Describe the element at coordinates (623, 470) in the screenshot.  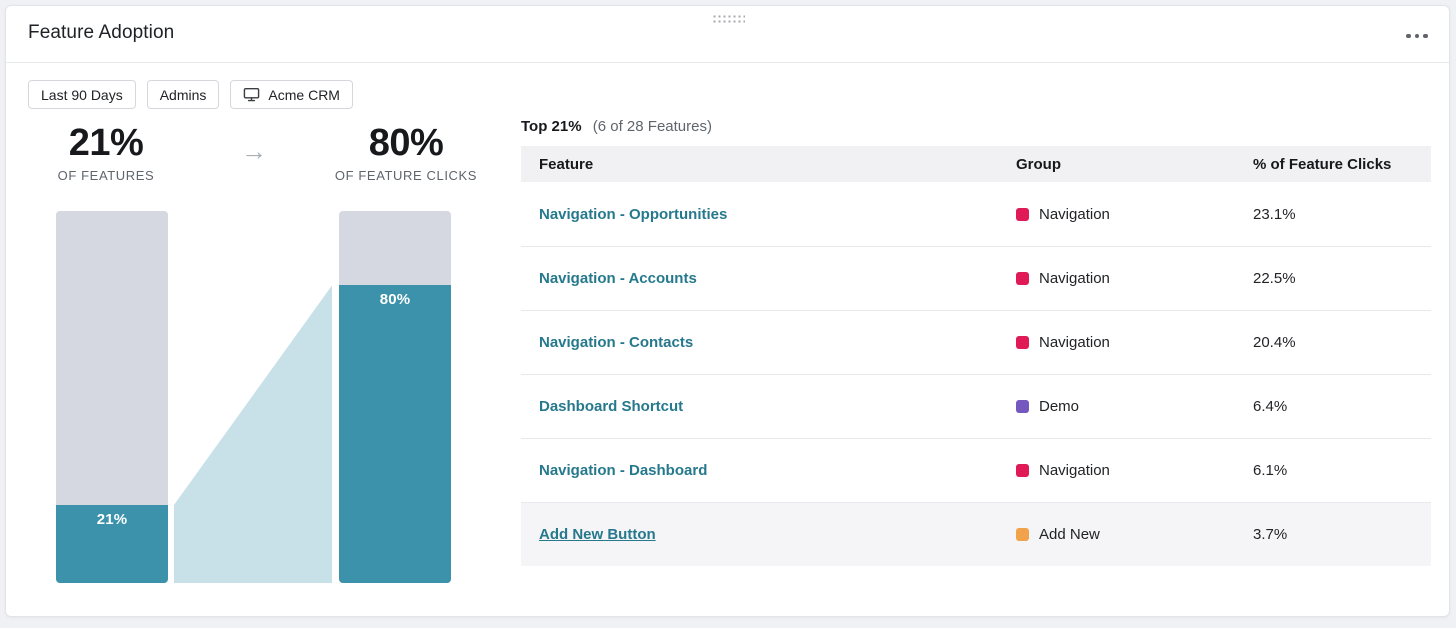
I see `feature-link: Navigation - Dashboard` at that location.